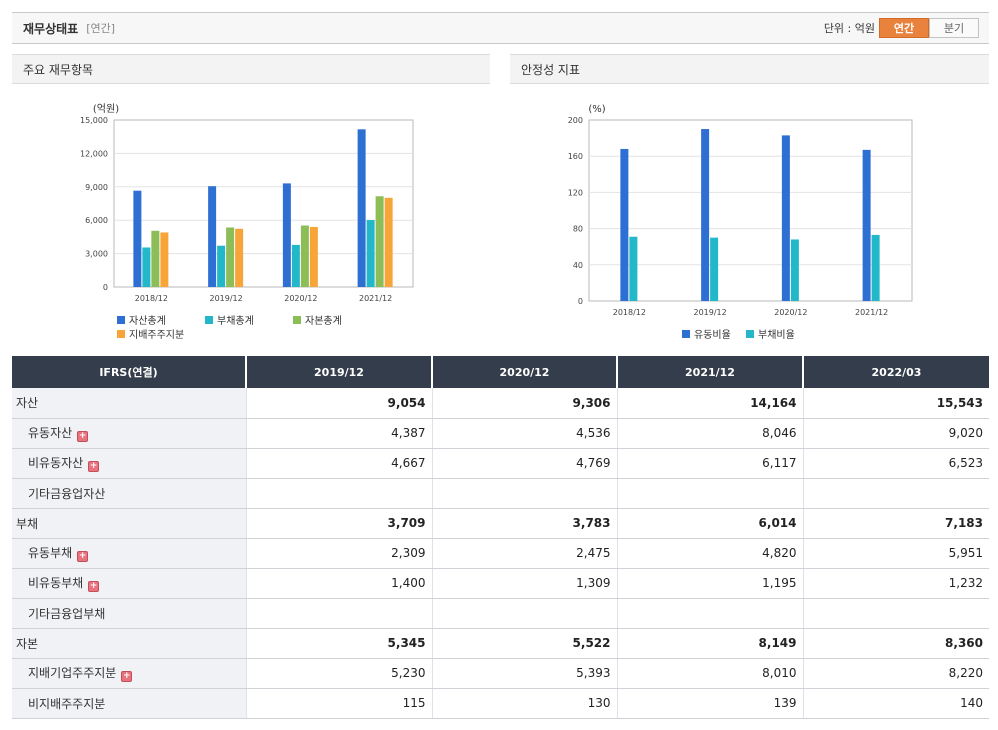 The image size is (998, 730). What do you see at coordinates (56, 463) in the screenshot?
I see `row-label: 비유동자산` at bounding box center [56, 463].